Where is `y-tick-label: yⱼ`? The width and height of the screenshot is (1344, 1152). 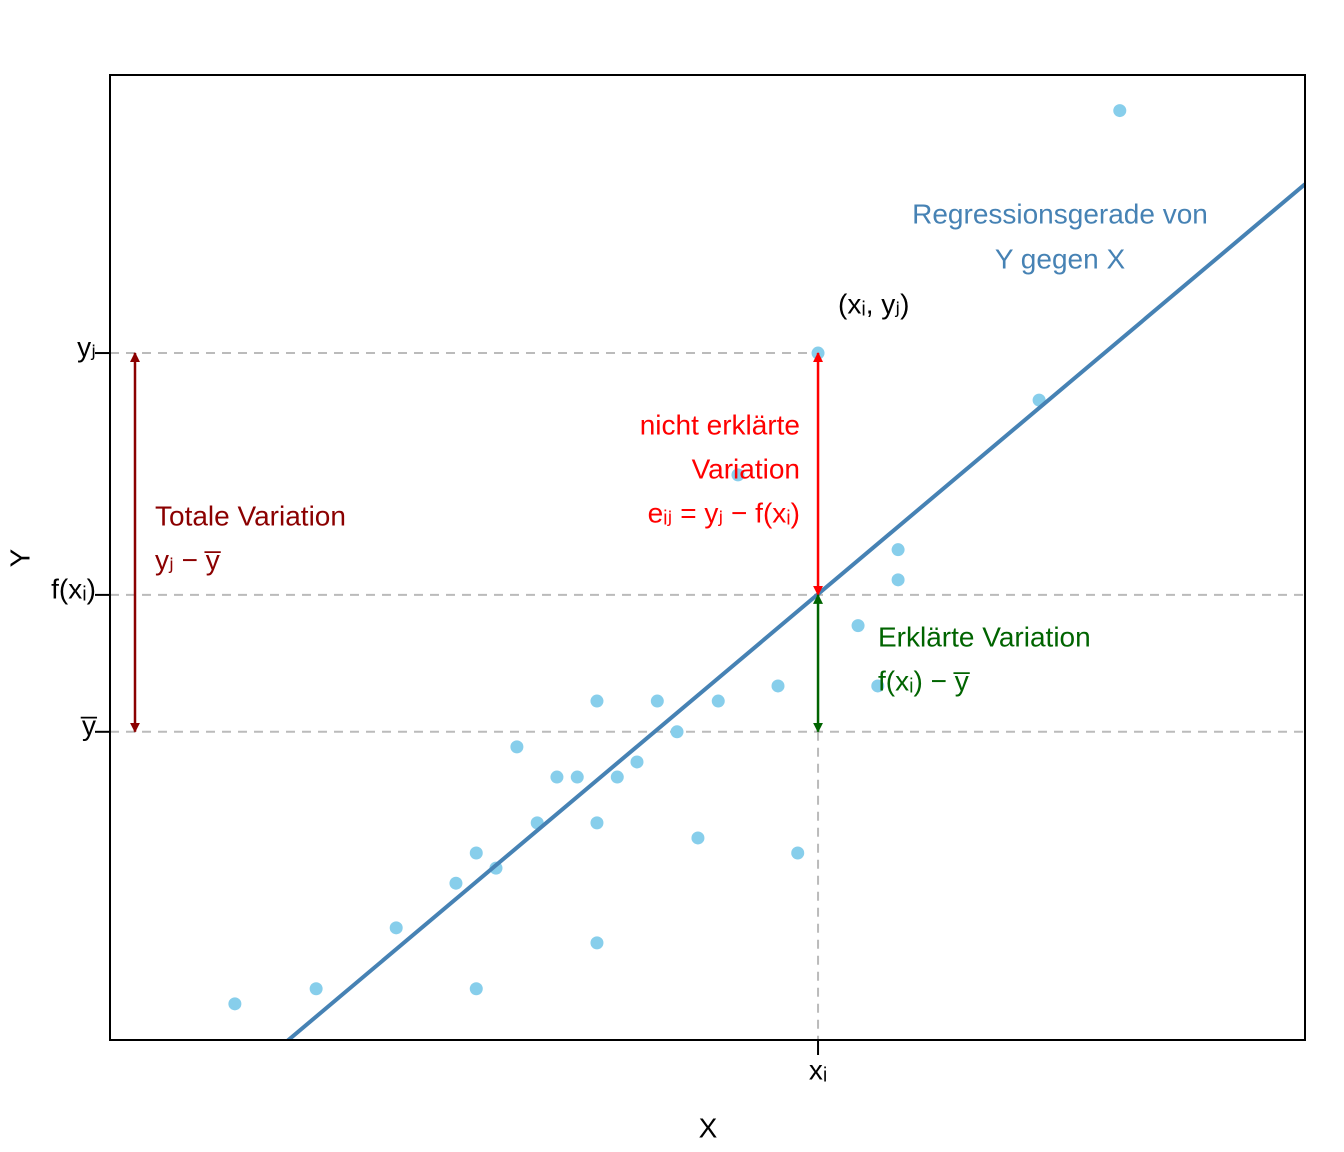
y-tick-label: yⱼ is located at coordinates (86, 346).